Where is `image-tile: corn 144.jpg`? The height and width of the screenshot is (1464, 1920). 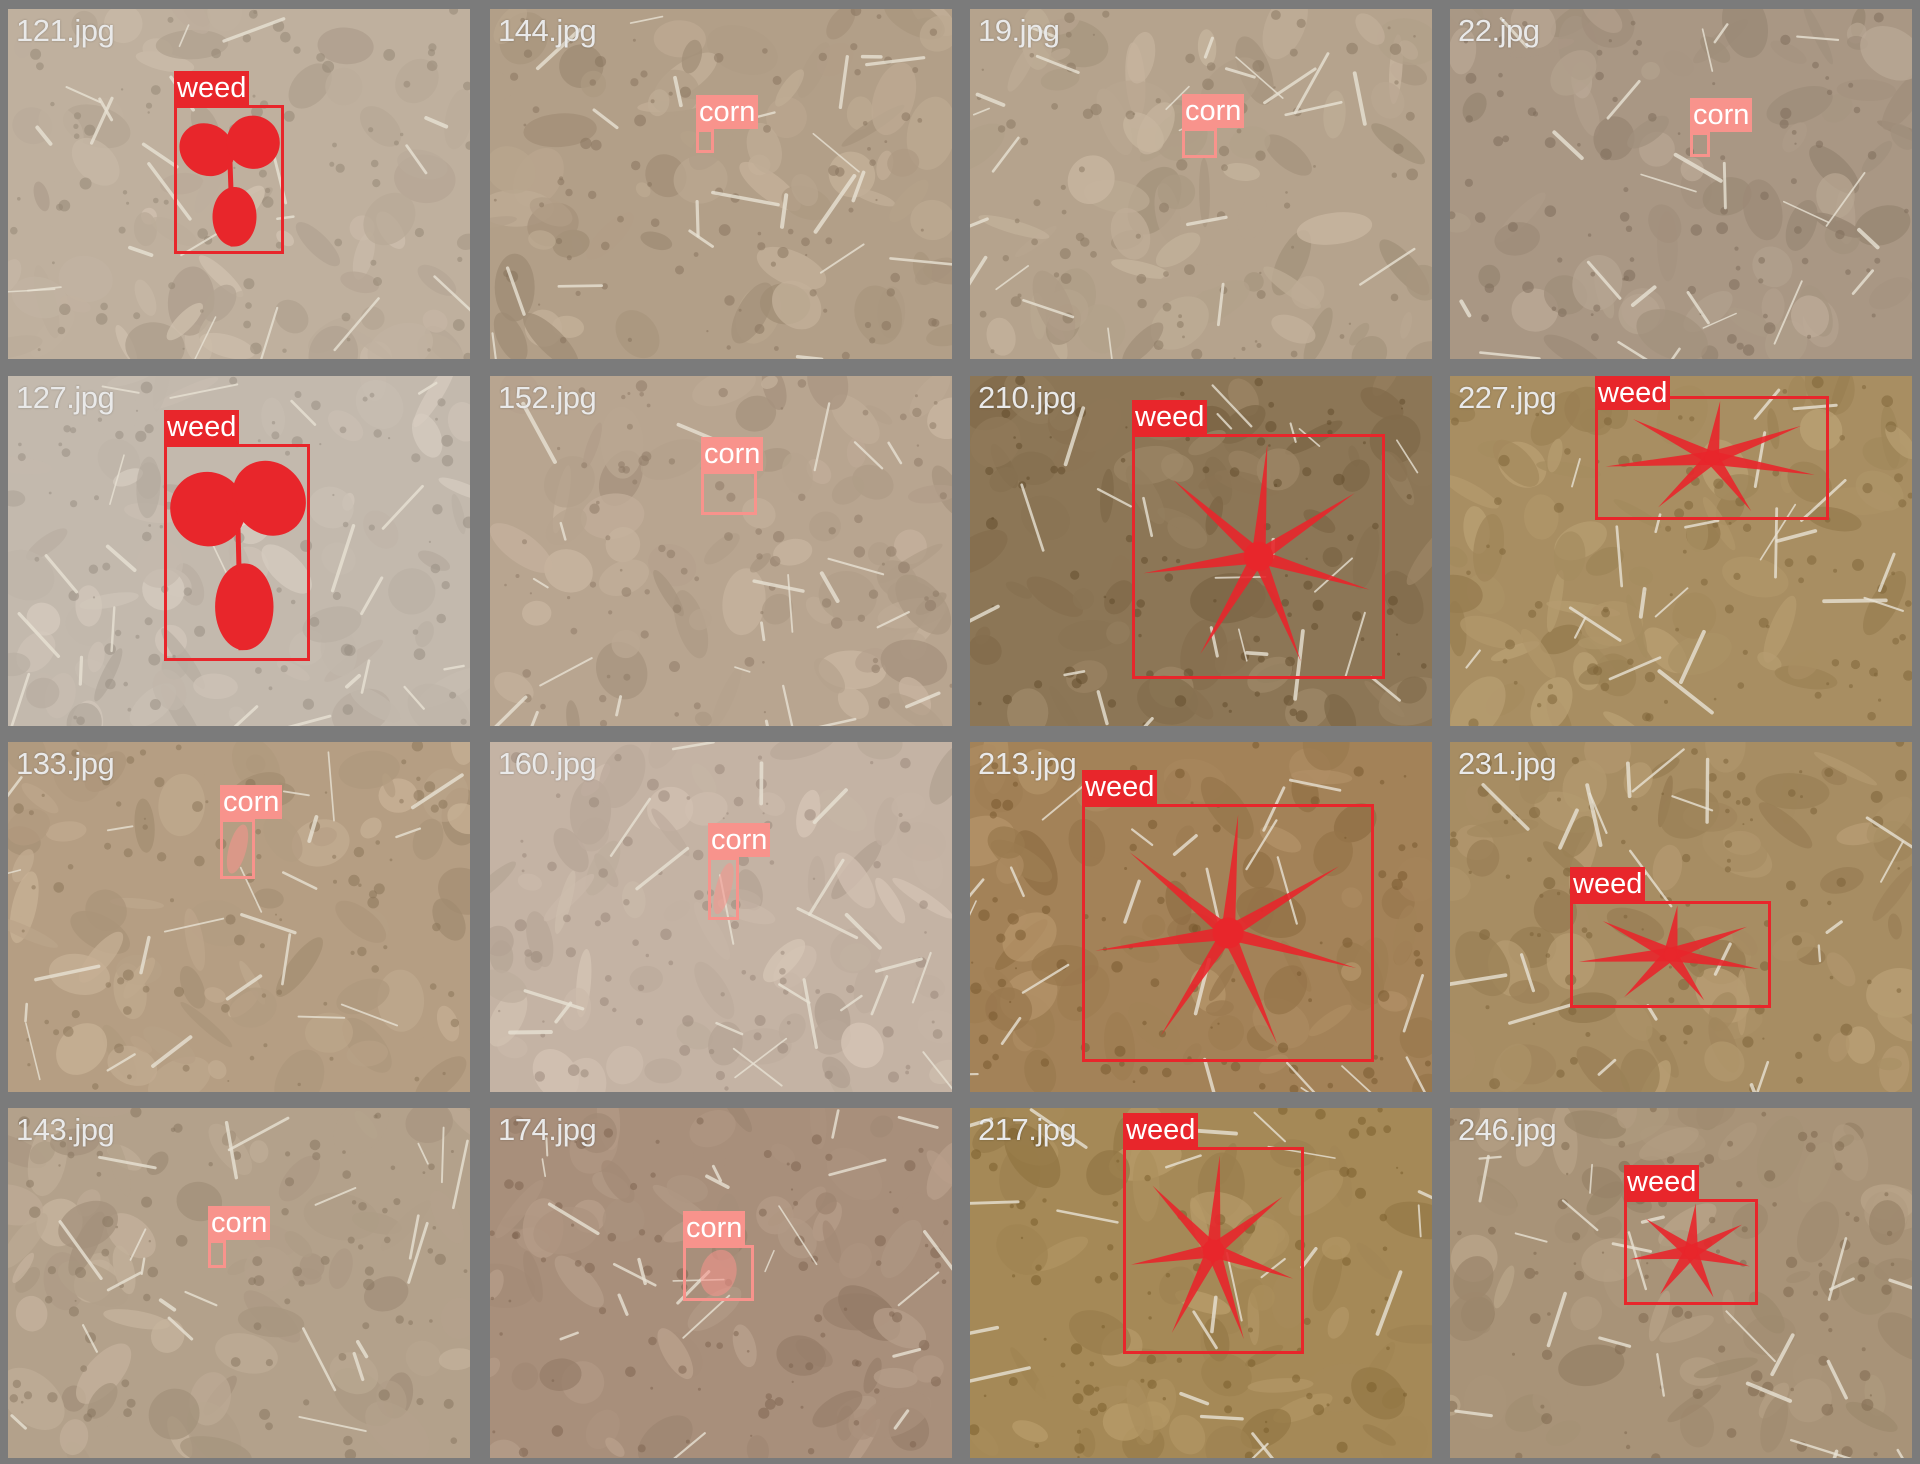 image-tile: corn 144.jpg is located at coordinates (721, 184).